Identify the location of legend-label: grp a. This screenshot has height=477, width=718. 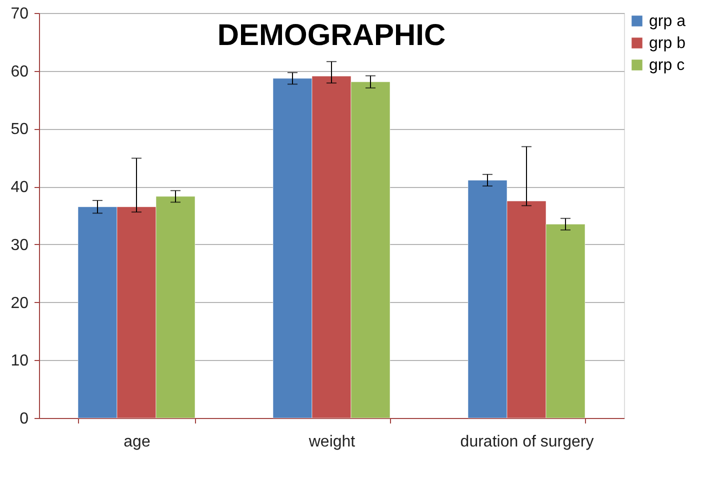
(667, 21).